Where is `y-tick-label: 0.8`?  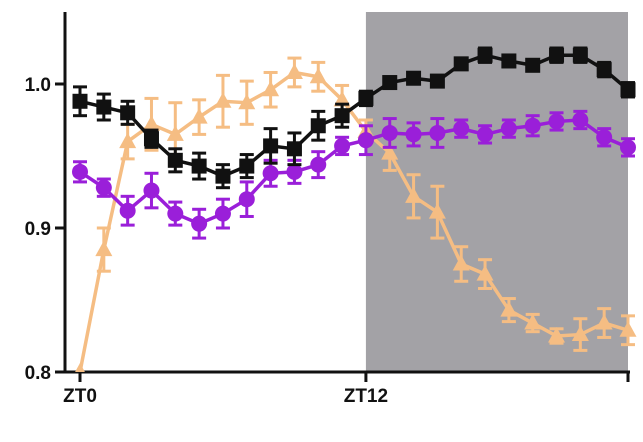
y-tick-label: 0.8 is located at coordinates (38, 373).